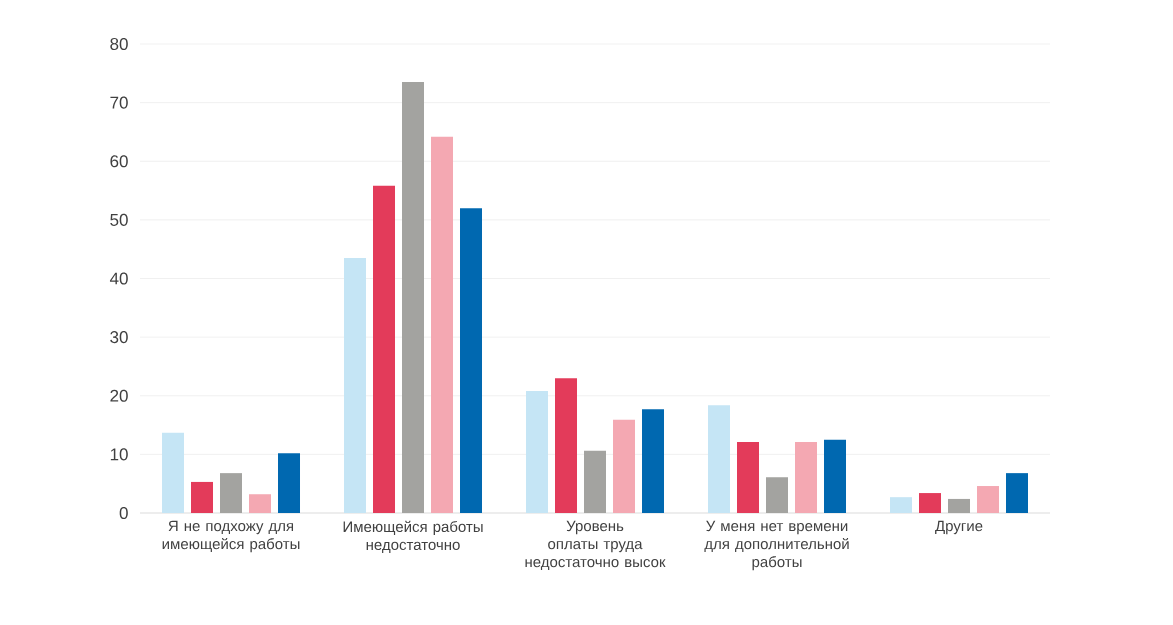  I want to click on y-tick-label: 50, so click(119, 219).